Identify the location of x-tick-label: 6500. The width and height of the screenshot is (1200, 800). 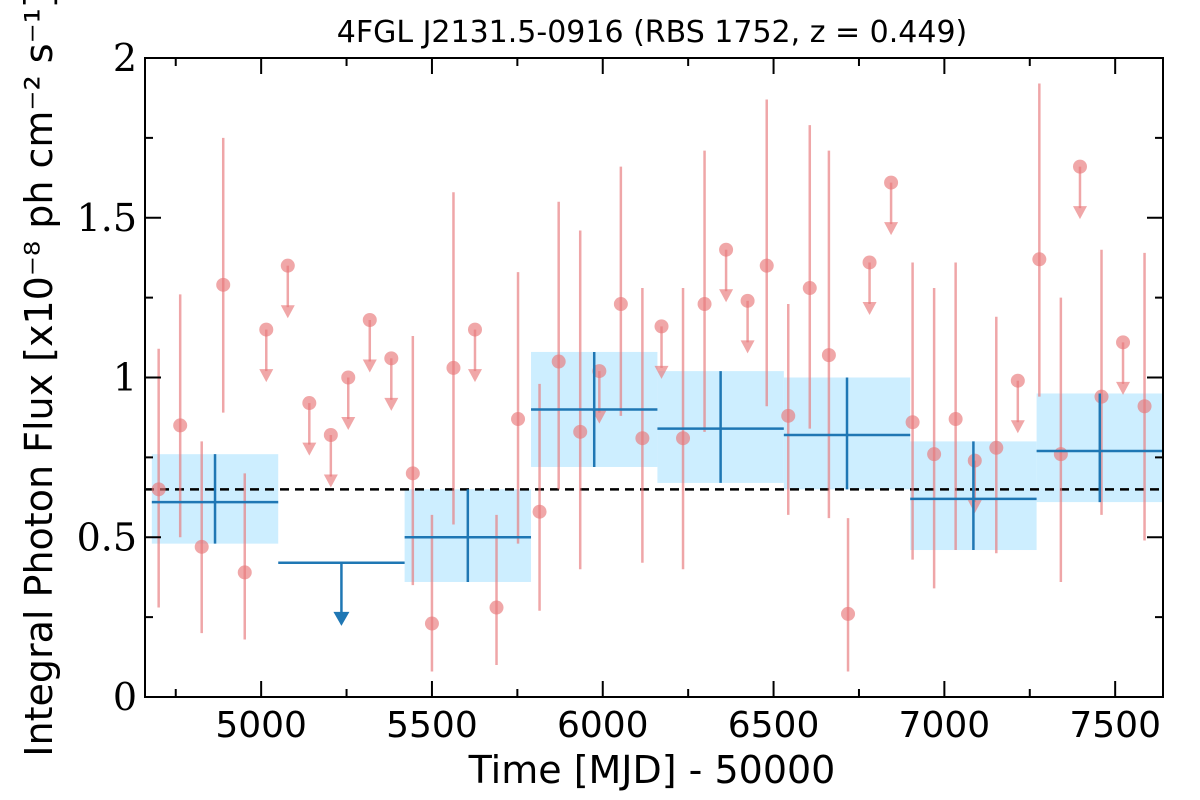
(774, 725).